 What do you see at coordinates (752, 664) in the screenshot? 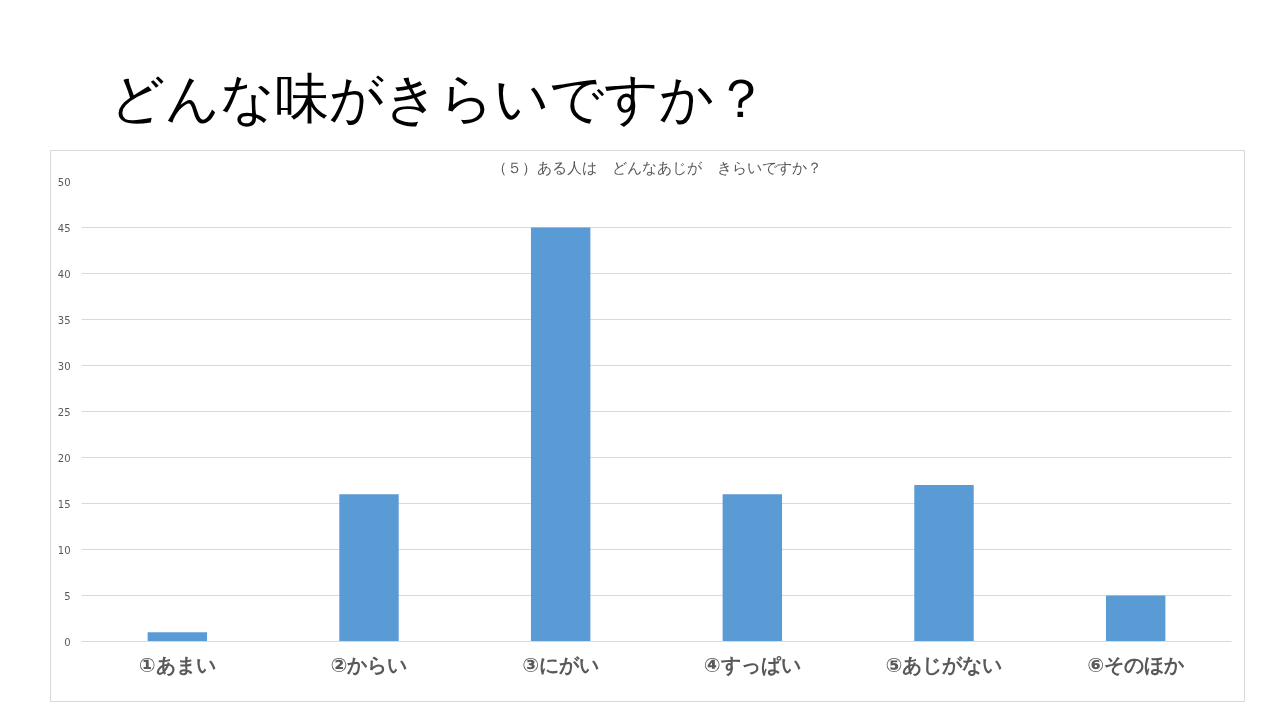
I see `x-tick-label: ④すっぱい` at bounding box center [752, 664].